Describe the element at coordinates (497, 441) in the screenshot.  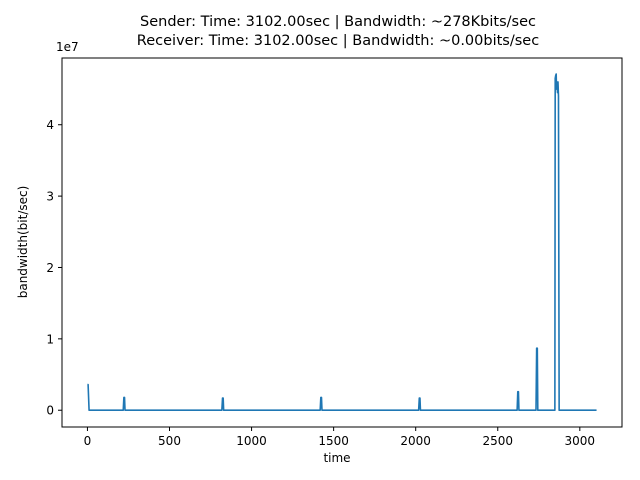
I see `x-tick-label: 2500` at that location.